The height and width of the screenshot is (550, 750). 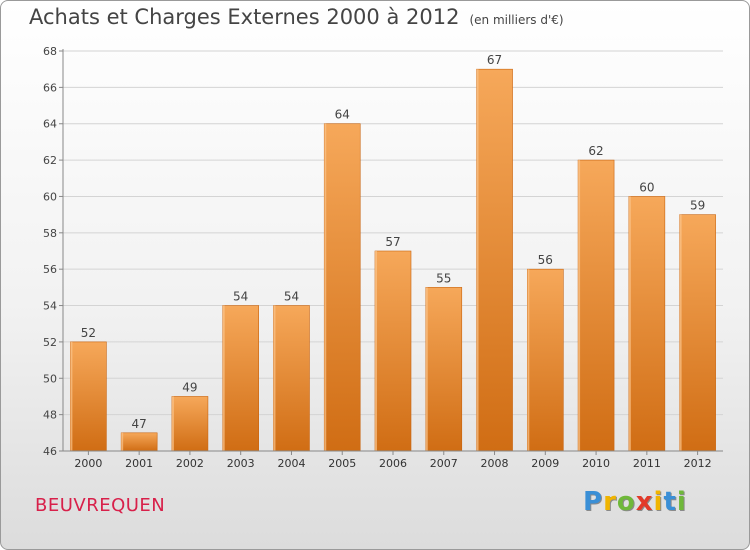 I want to click on x-tick-label: 2000, so click(x=88, y=463).